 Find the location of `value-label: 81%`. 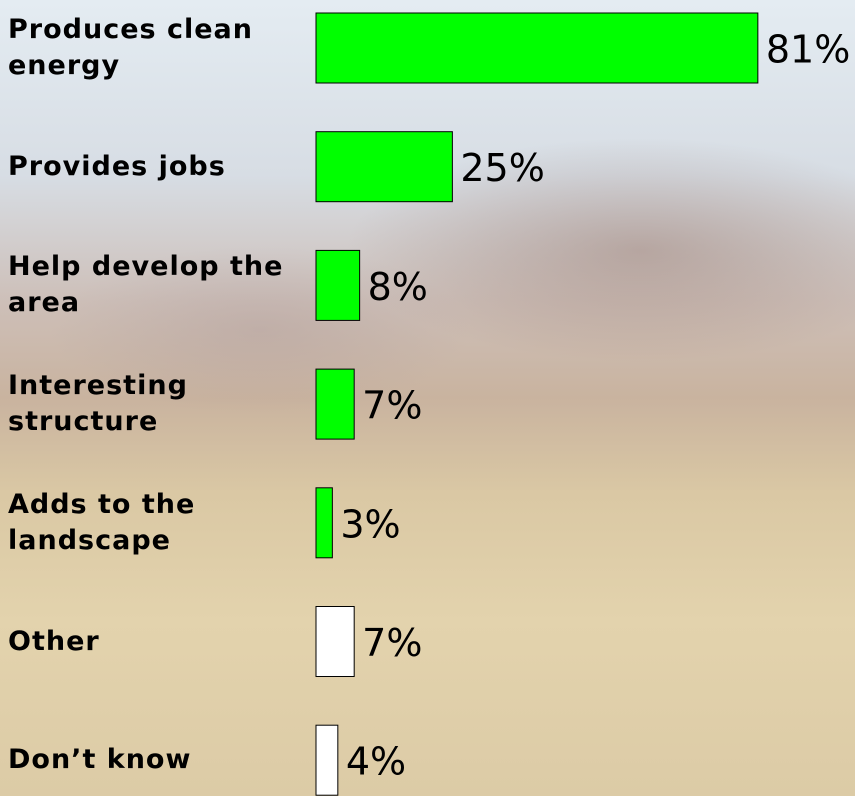

value-label: 81% is located at coordinates (808, 50).